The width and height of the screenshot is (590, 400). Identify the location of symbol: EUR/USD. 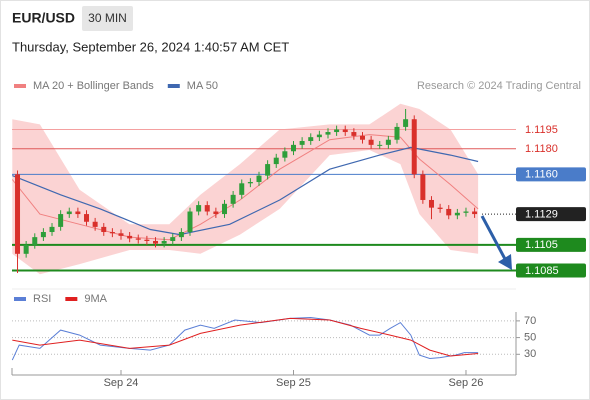
(43, 18).